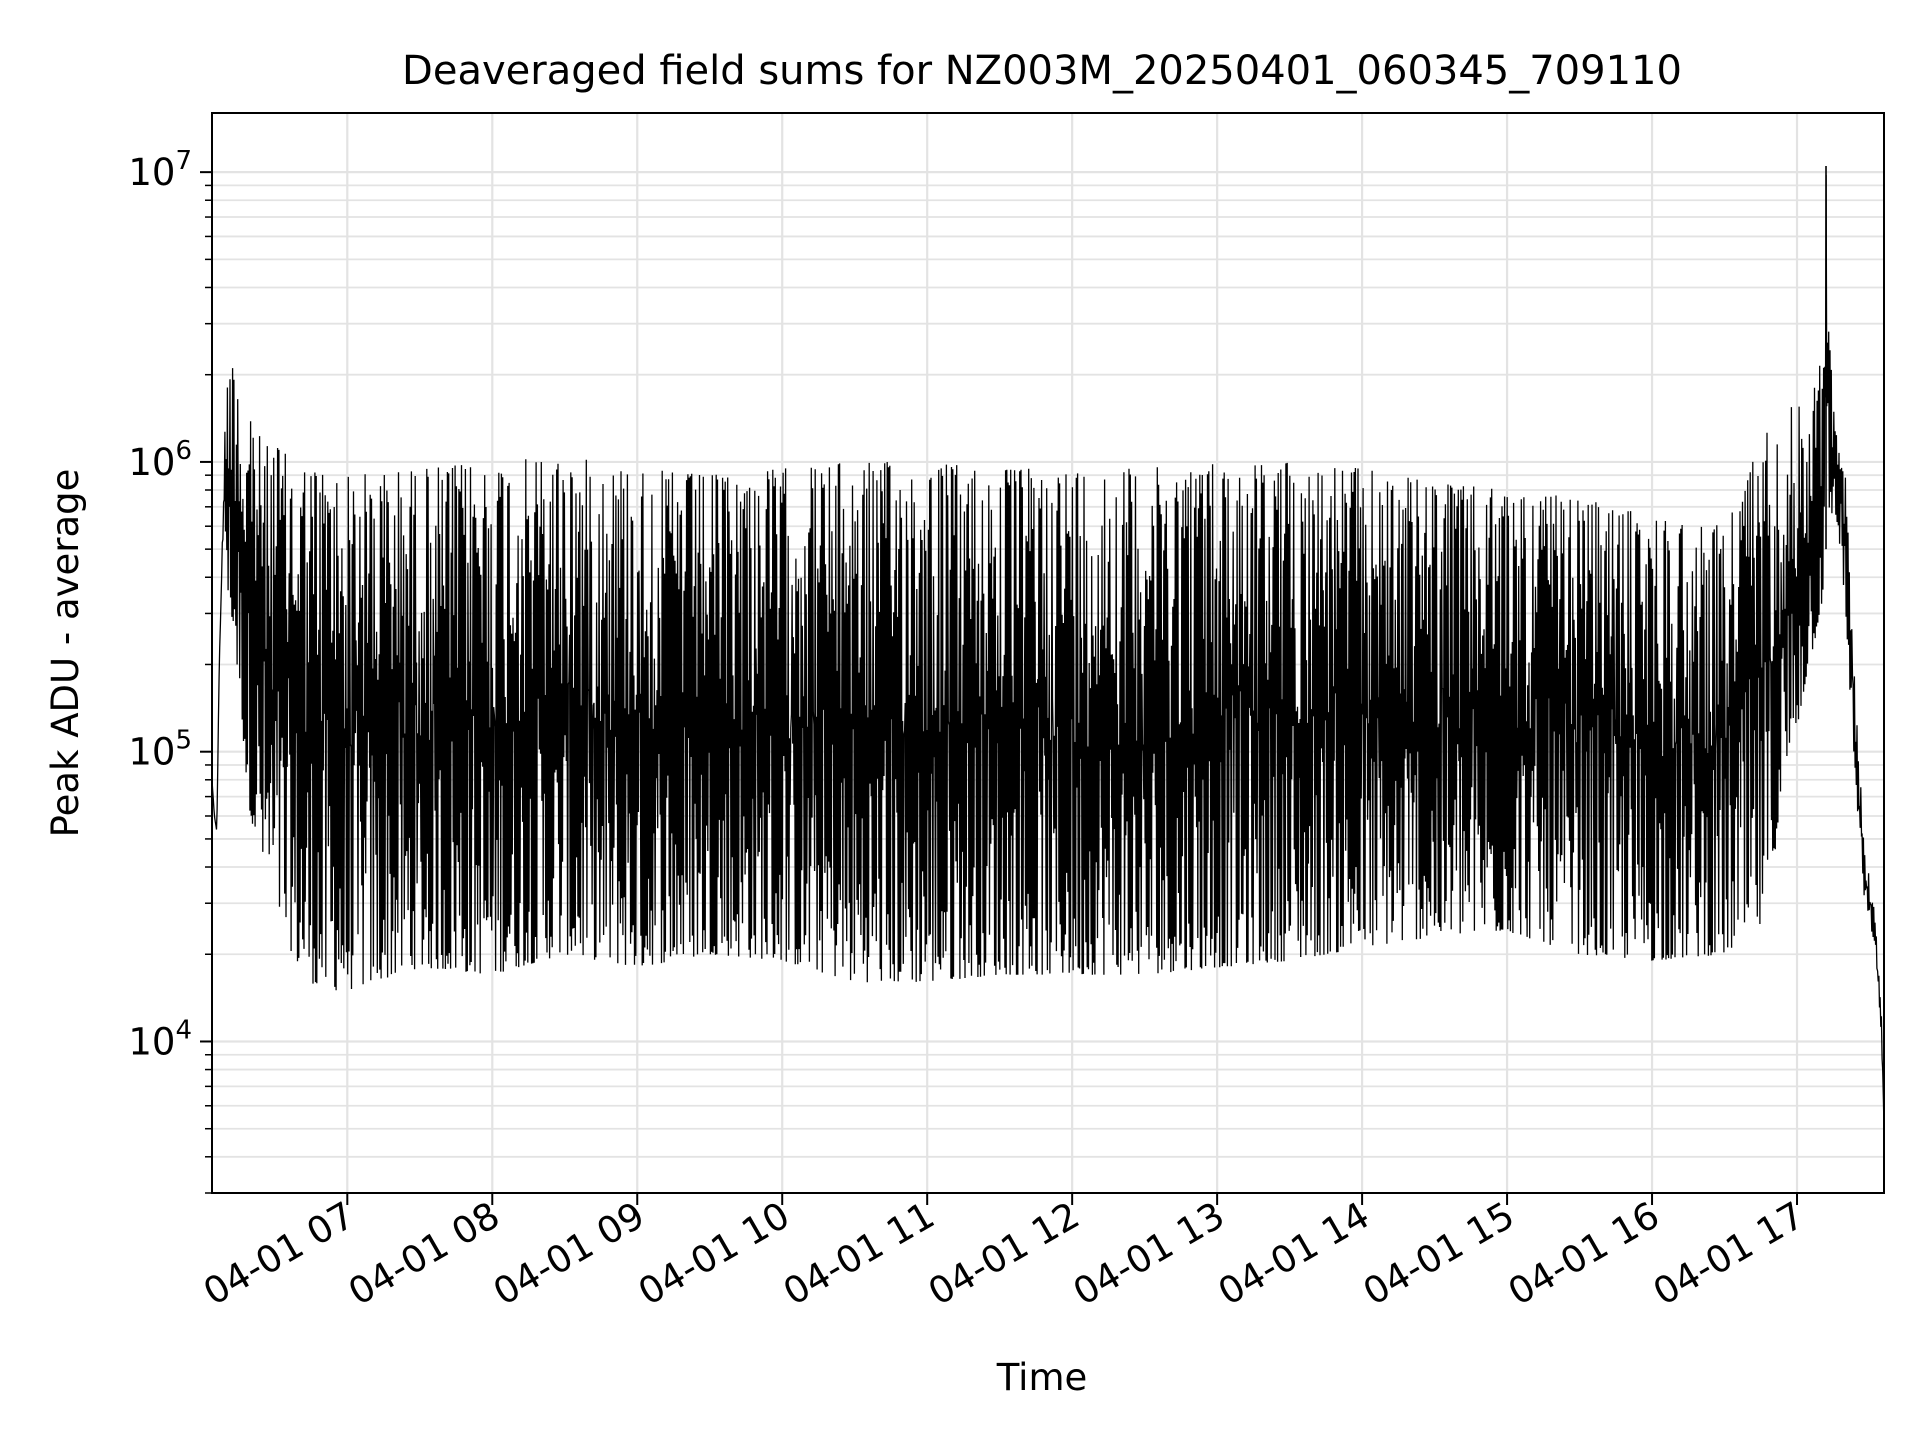  I want to click on y-tick-label: 107, so click(160, 170).